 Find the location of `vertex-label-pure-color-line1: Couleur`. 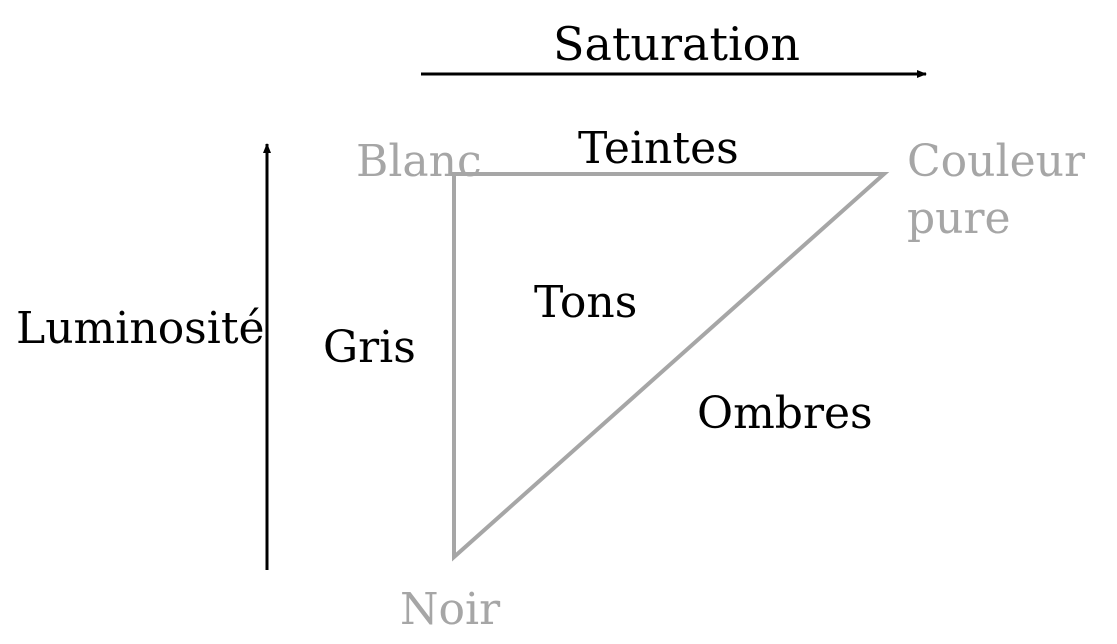

vertex-label-pure-color-line1: Couleur is located at coordinates (996, 161).